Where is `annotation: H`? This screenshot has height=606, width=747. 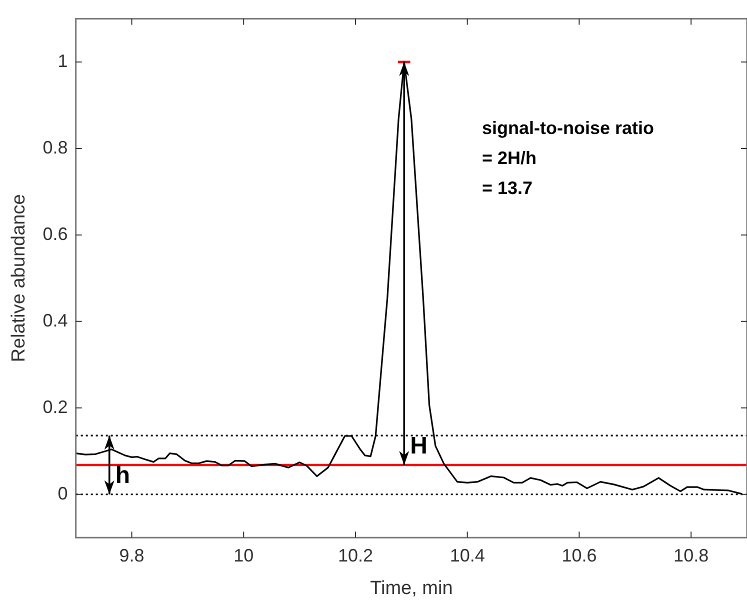
annotation: H is located at coordinates (419, 446).